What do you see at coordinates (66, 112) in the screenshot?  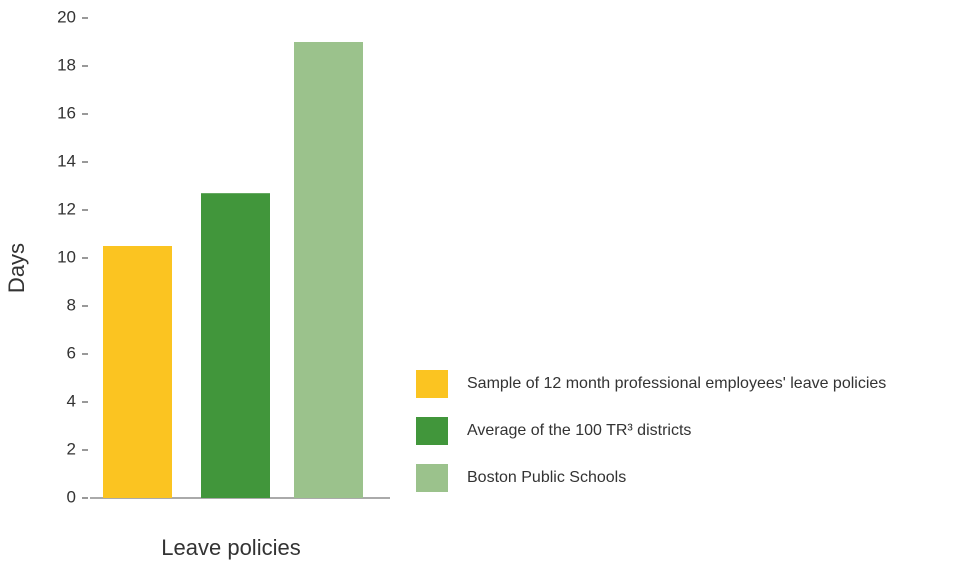 I see `y-tick-label: 16` at bounding box center [66, 112].